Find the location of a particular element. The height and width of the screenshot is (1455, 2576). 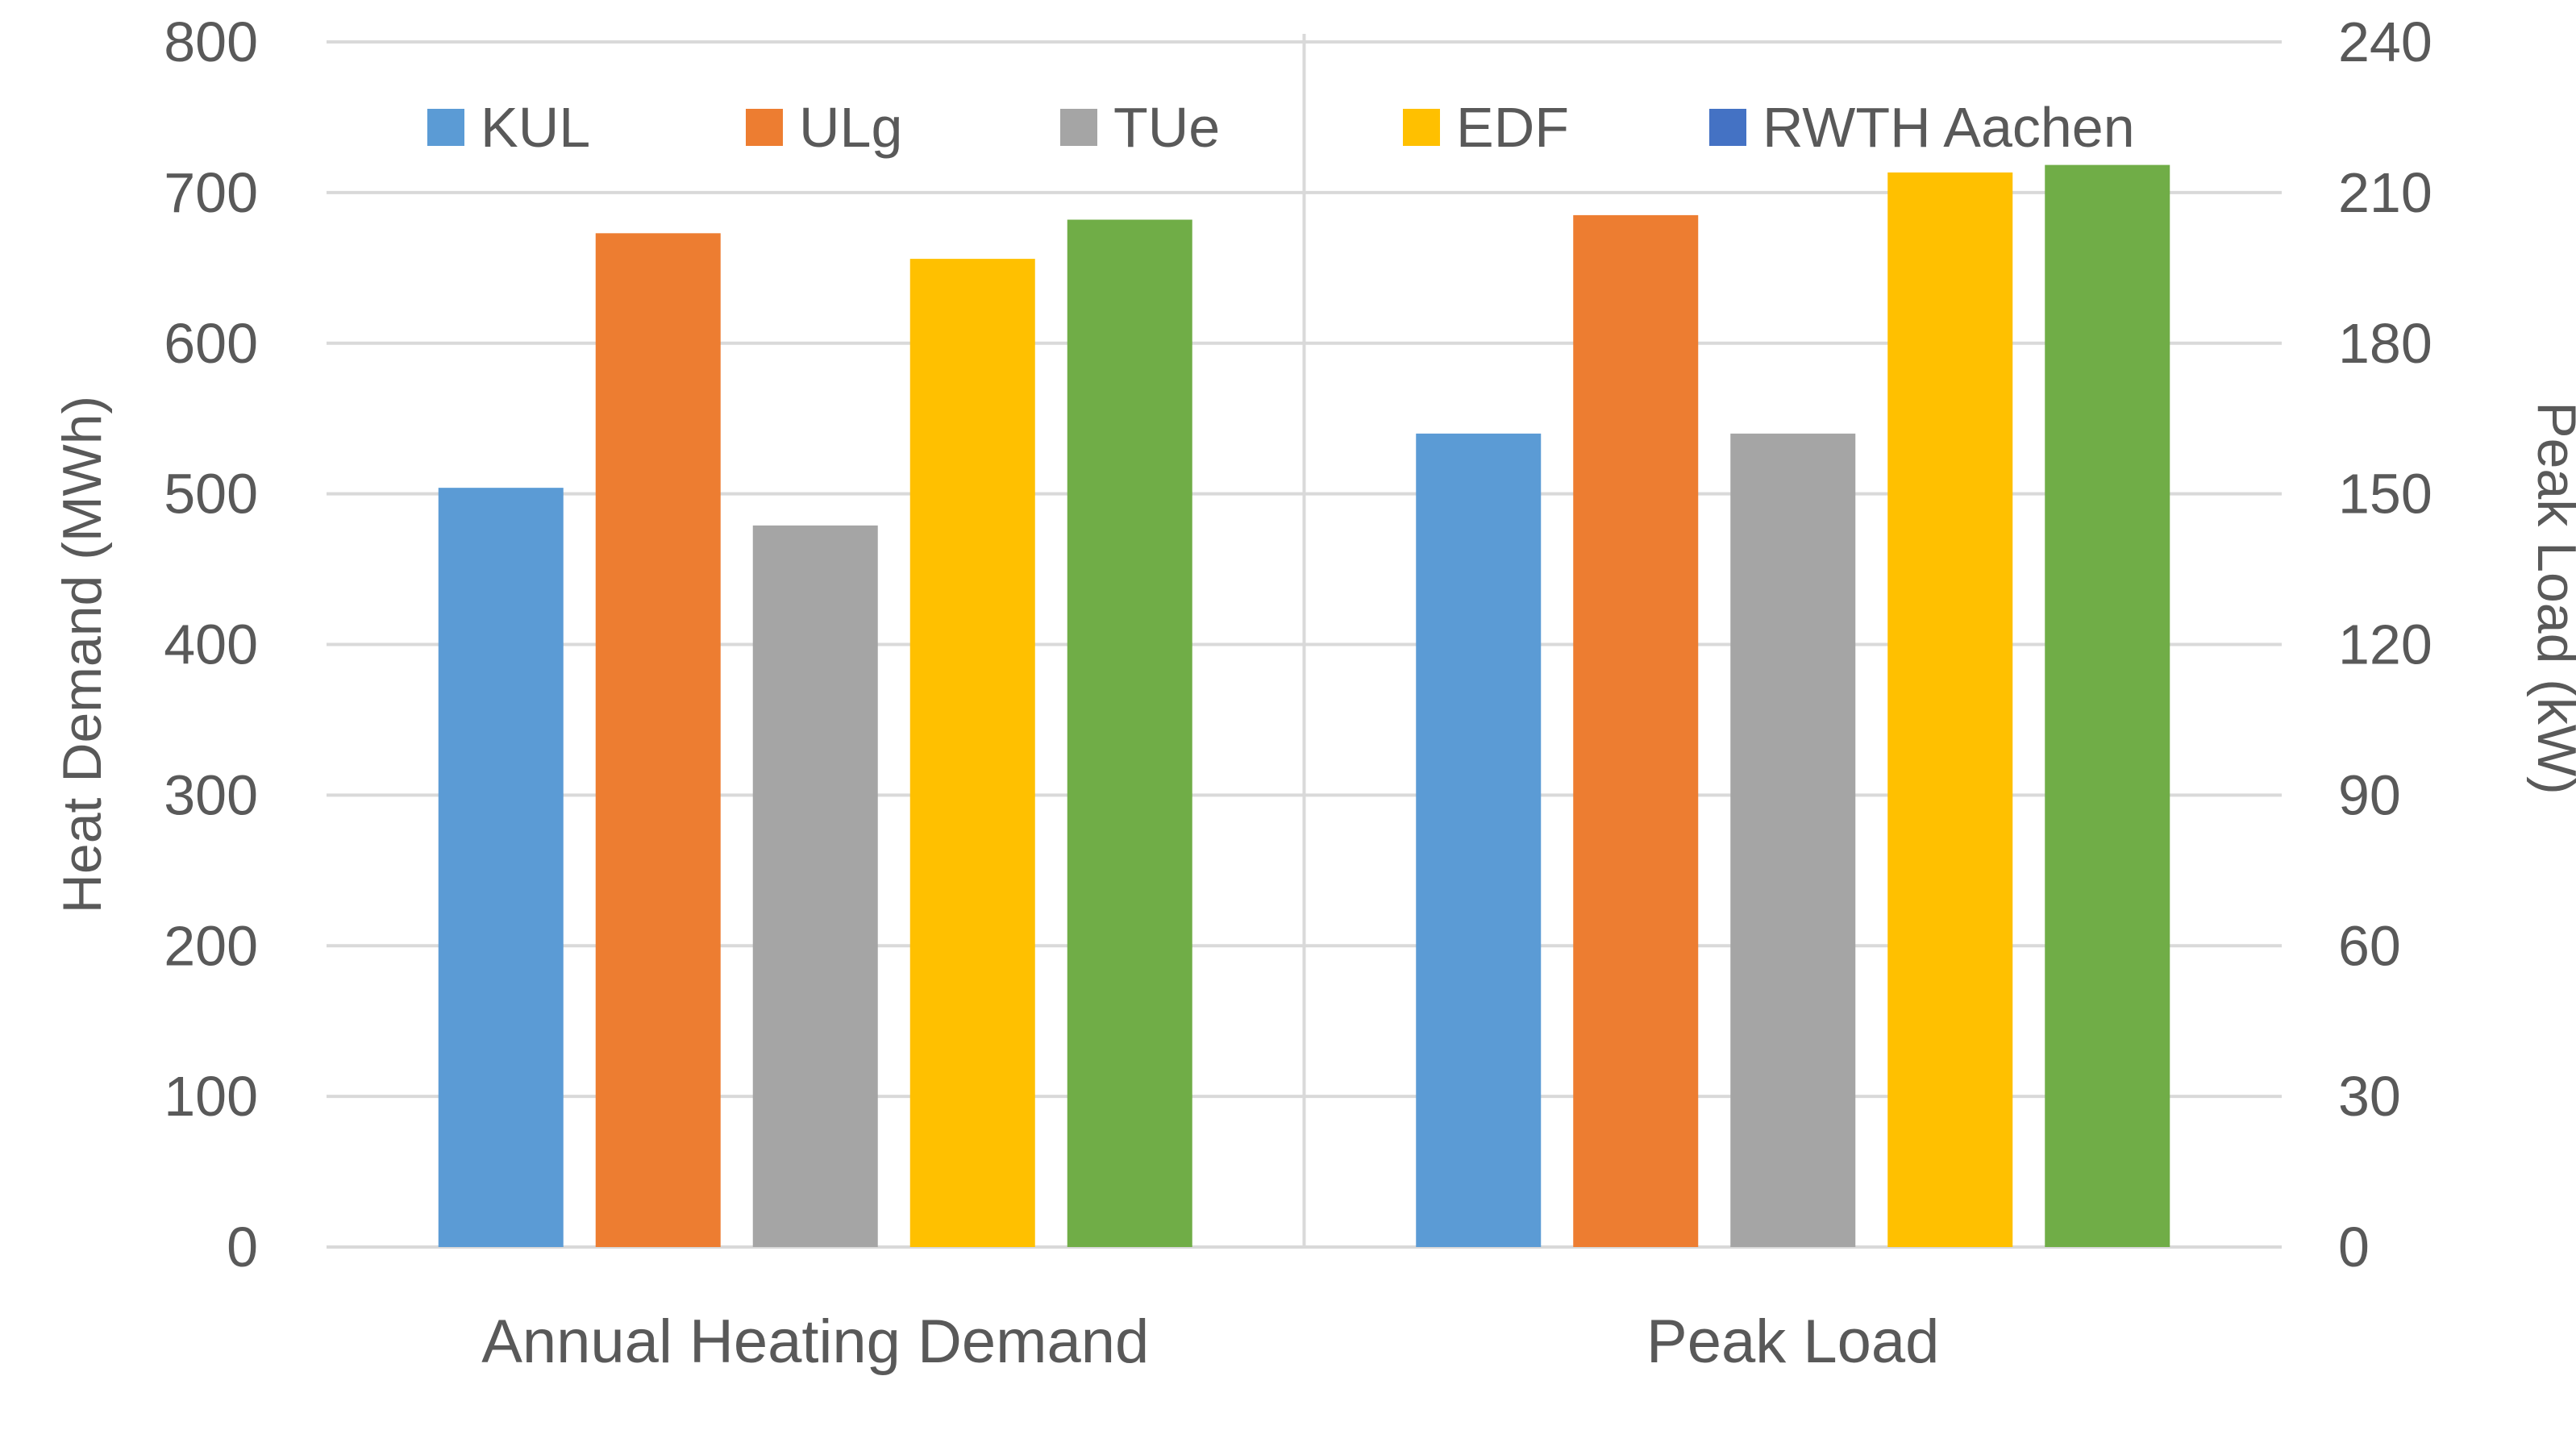

y-tick-label: 600 is located at coordinates (211, 343).